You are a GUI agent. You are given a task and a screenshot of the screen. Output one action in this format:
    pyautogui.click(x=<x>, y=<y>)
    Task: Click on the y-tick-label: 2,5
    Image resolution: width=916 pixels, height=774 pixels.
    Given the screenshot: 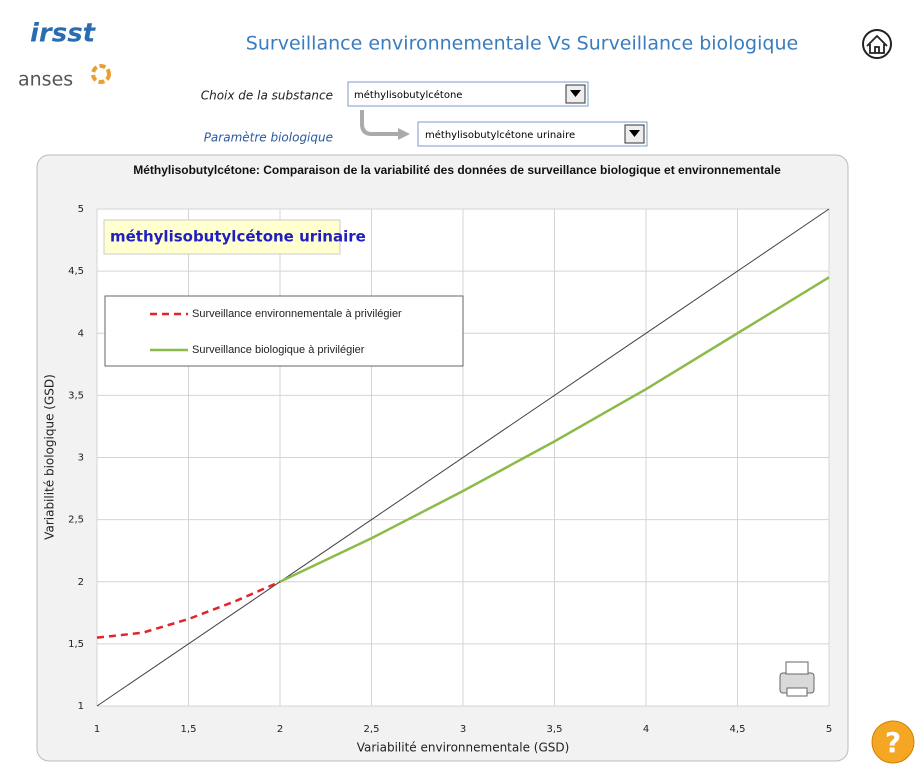 What is the action you would take?
    pyautogui.click(x=76, y=520)
    